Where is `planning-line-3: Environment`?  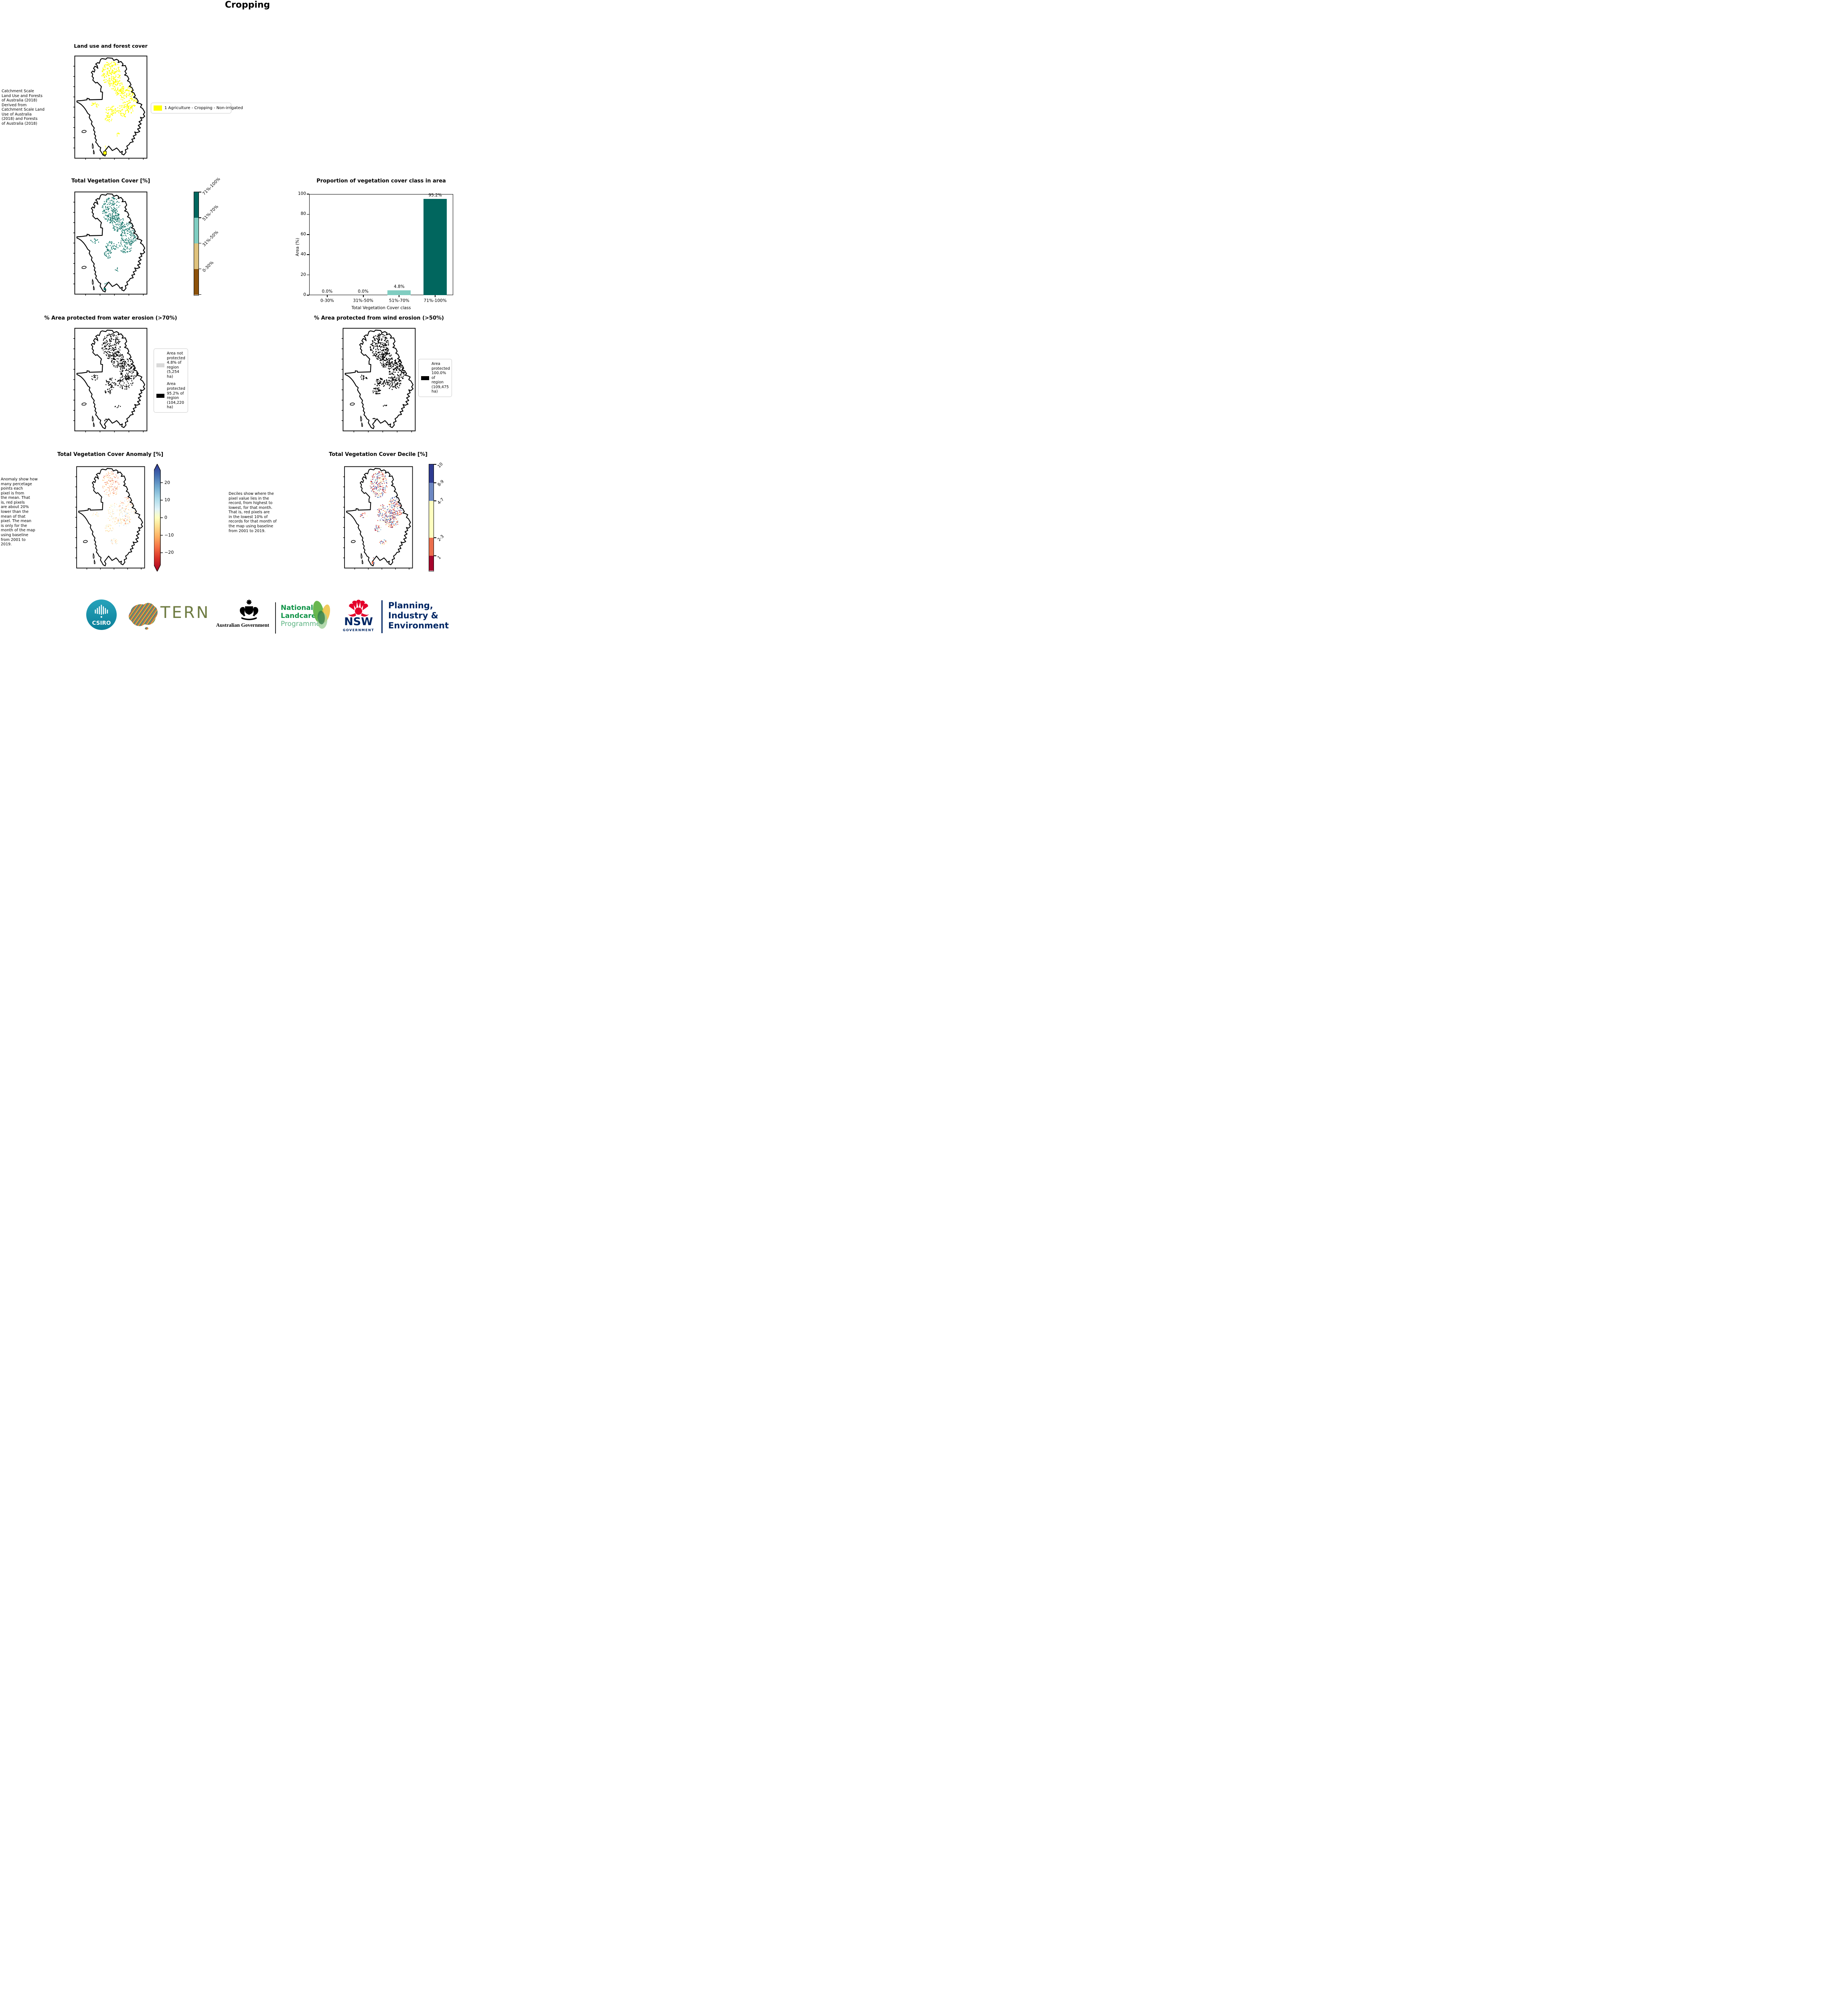 planning-line-3: Environment is located at coordinates (418, 626).